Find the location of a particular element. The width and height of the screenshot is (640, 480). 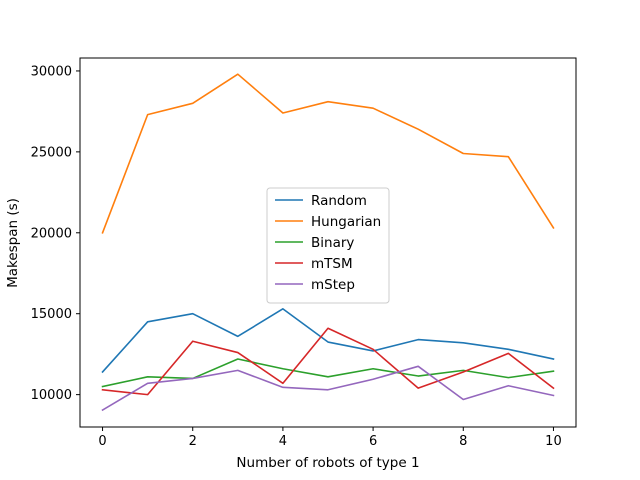

y-tick-label: 25000 is located at coordinates (51, 152).